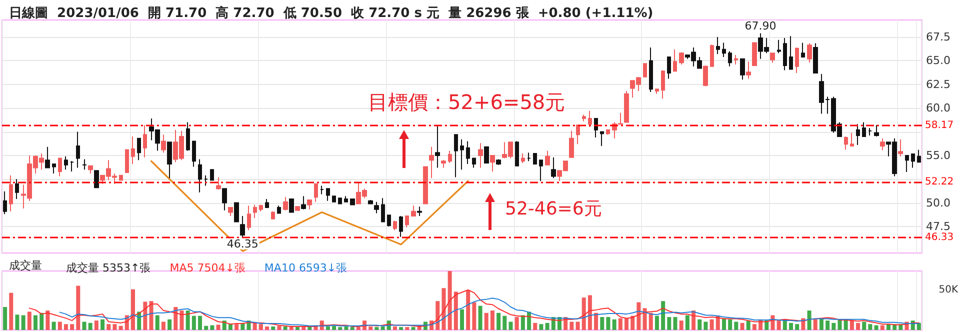  Describe the element at coordinates (208, 268) in the screenshot. I see `text: MA5 7504↓張` at that location.